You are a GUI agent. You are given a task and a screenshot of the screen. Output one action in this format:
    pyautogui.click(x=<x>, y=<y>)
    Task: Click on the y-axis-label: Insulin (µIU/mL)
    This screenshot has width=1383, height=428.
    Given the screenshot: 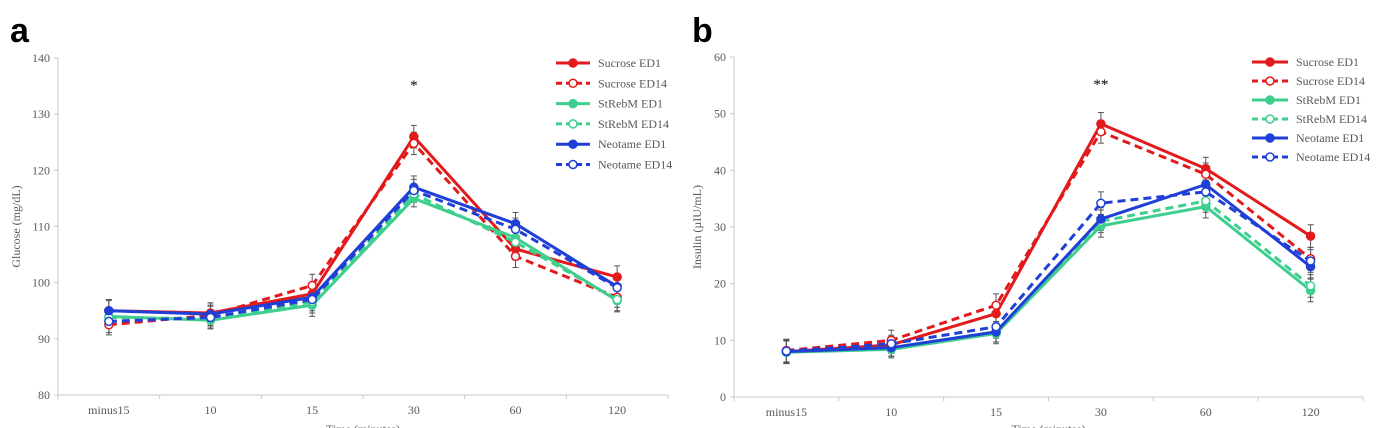 What is the action you would take?
    pyautogui.click(x=697, y=227)
    